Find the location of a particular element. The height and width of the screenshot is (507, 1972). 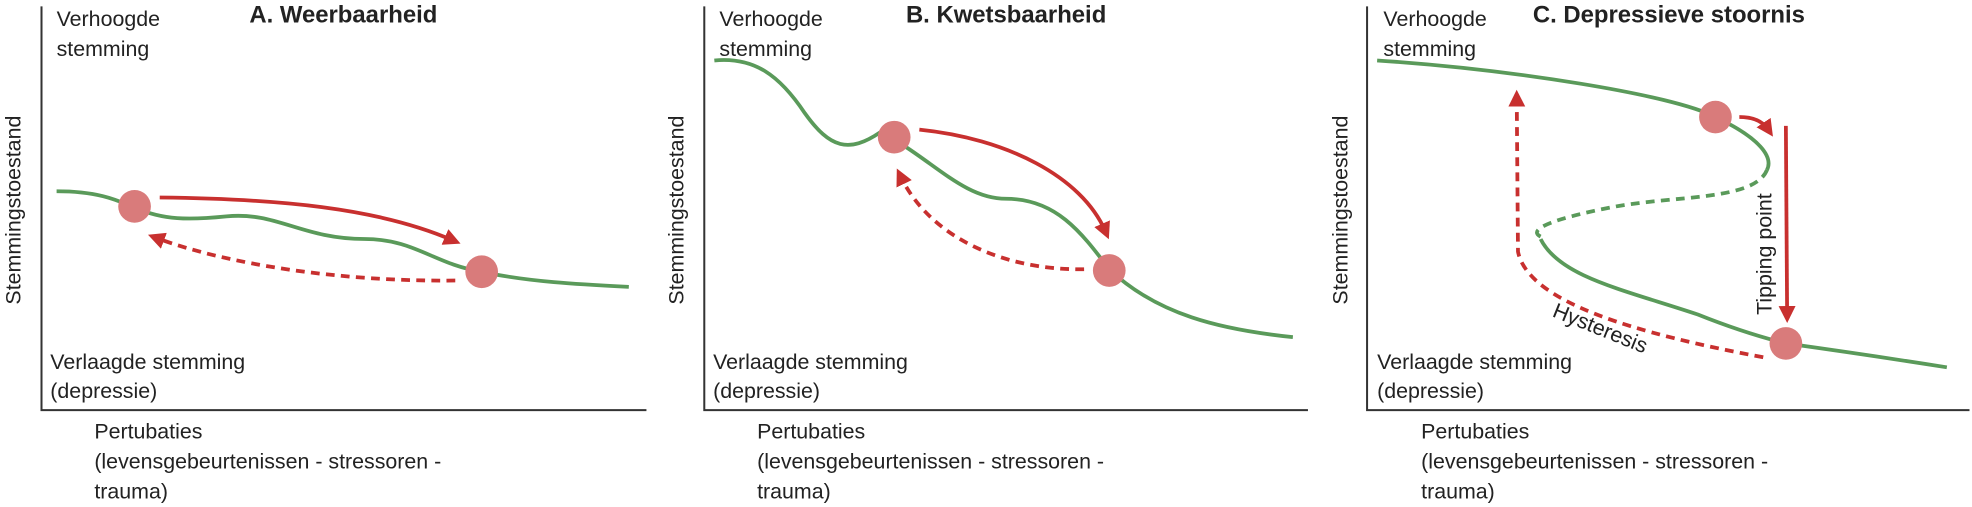

tipping-arrow is located at coordinates (1787, 224).